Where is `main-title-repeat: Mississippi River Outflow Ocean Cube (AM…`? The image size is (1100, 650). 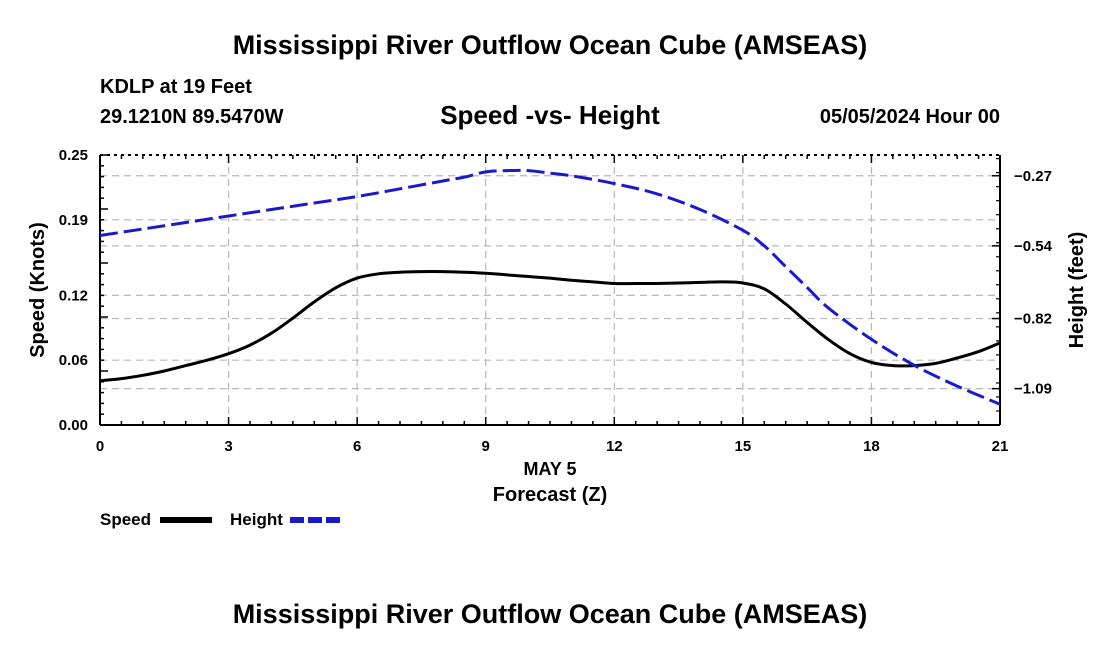 main-title-repeat: Mississippi River Outflow Ocean Cube (AM… is located at coordinates (550, 614).